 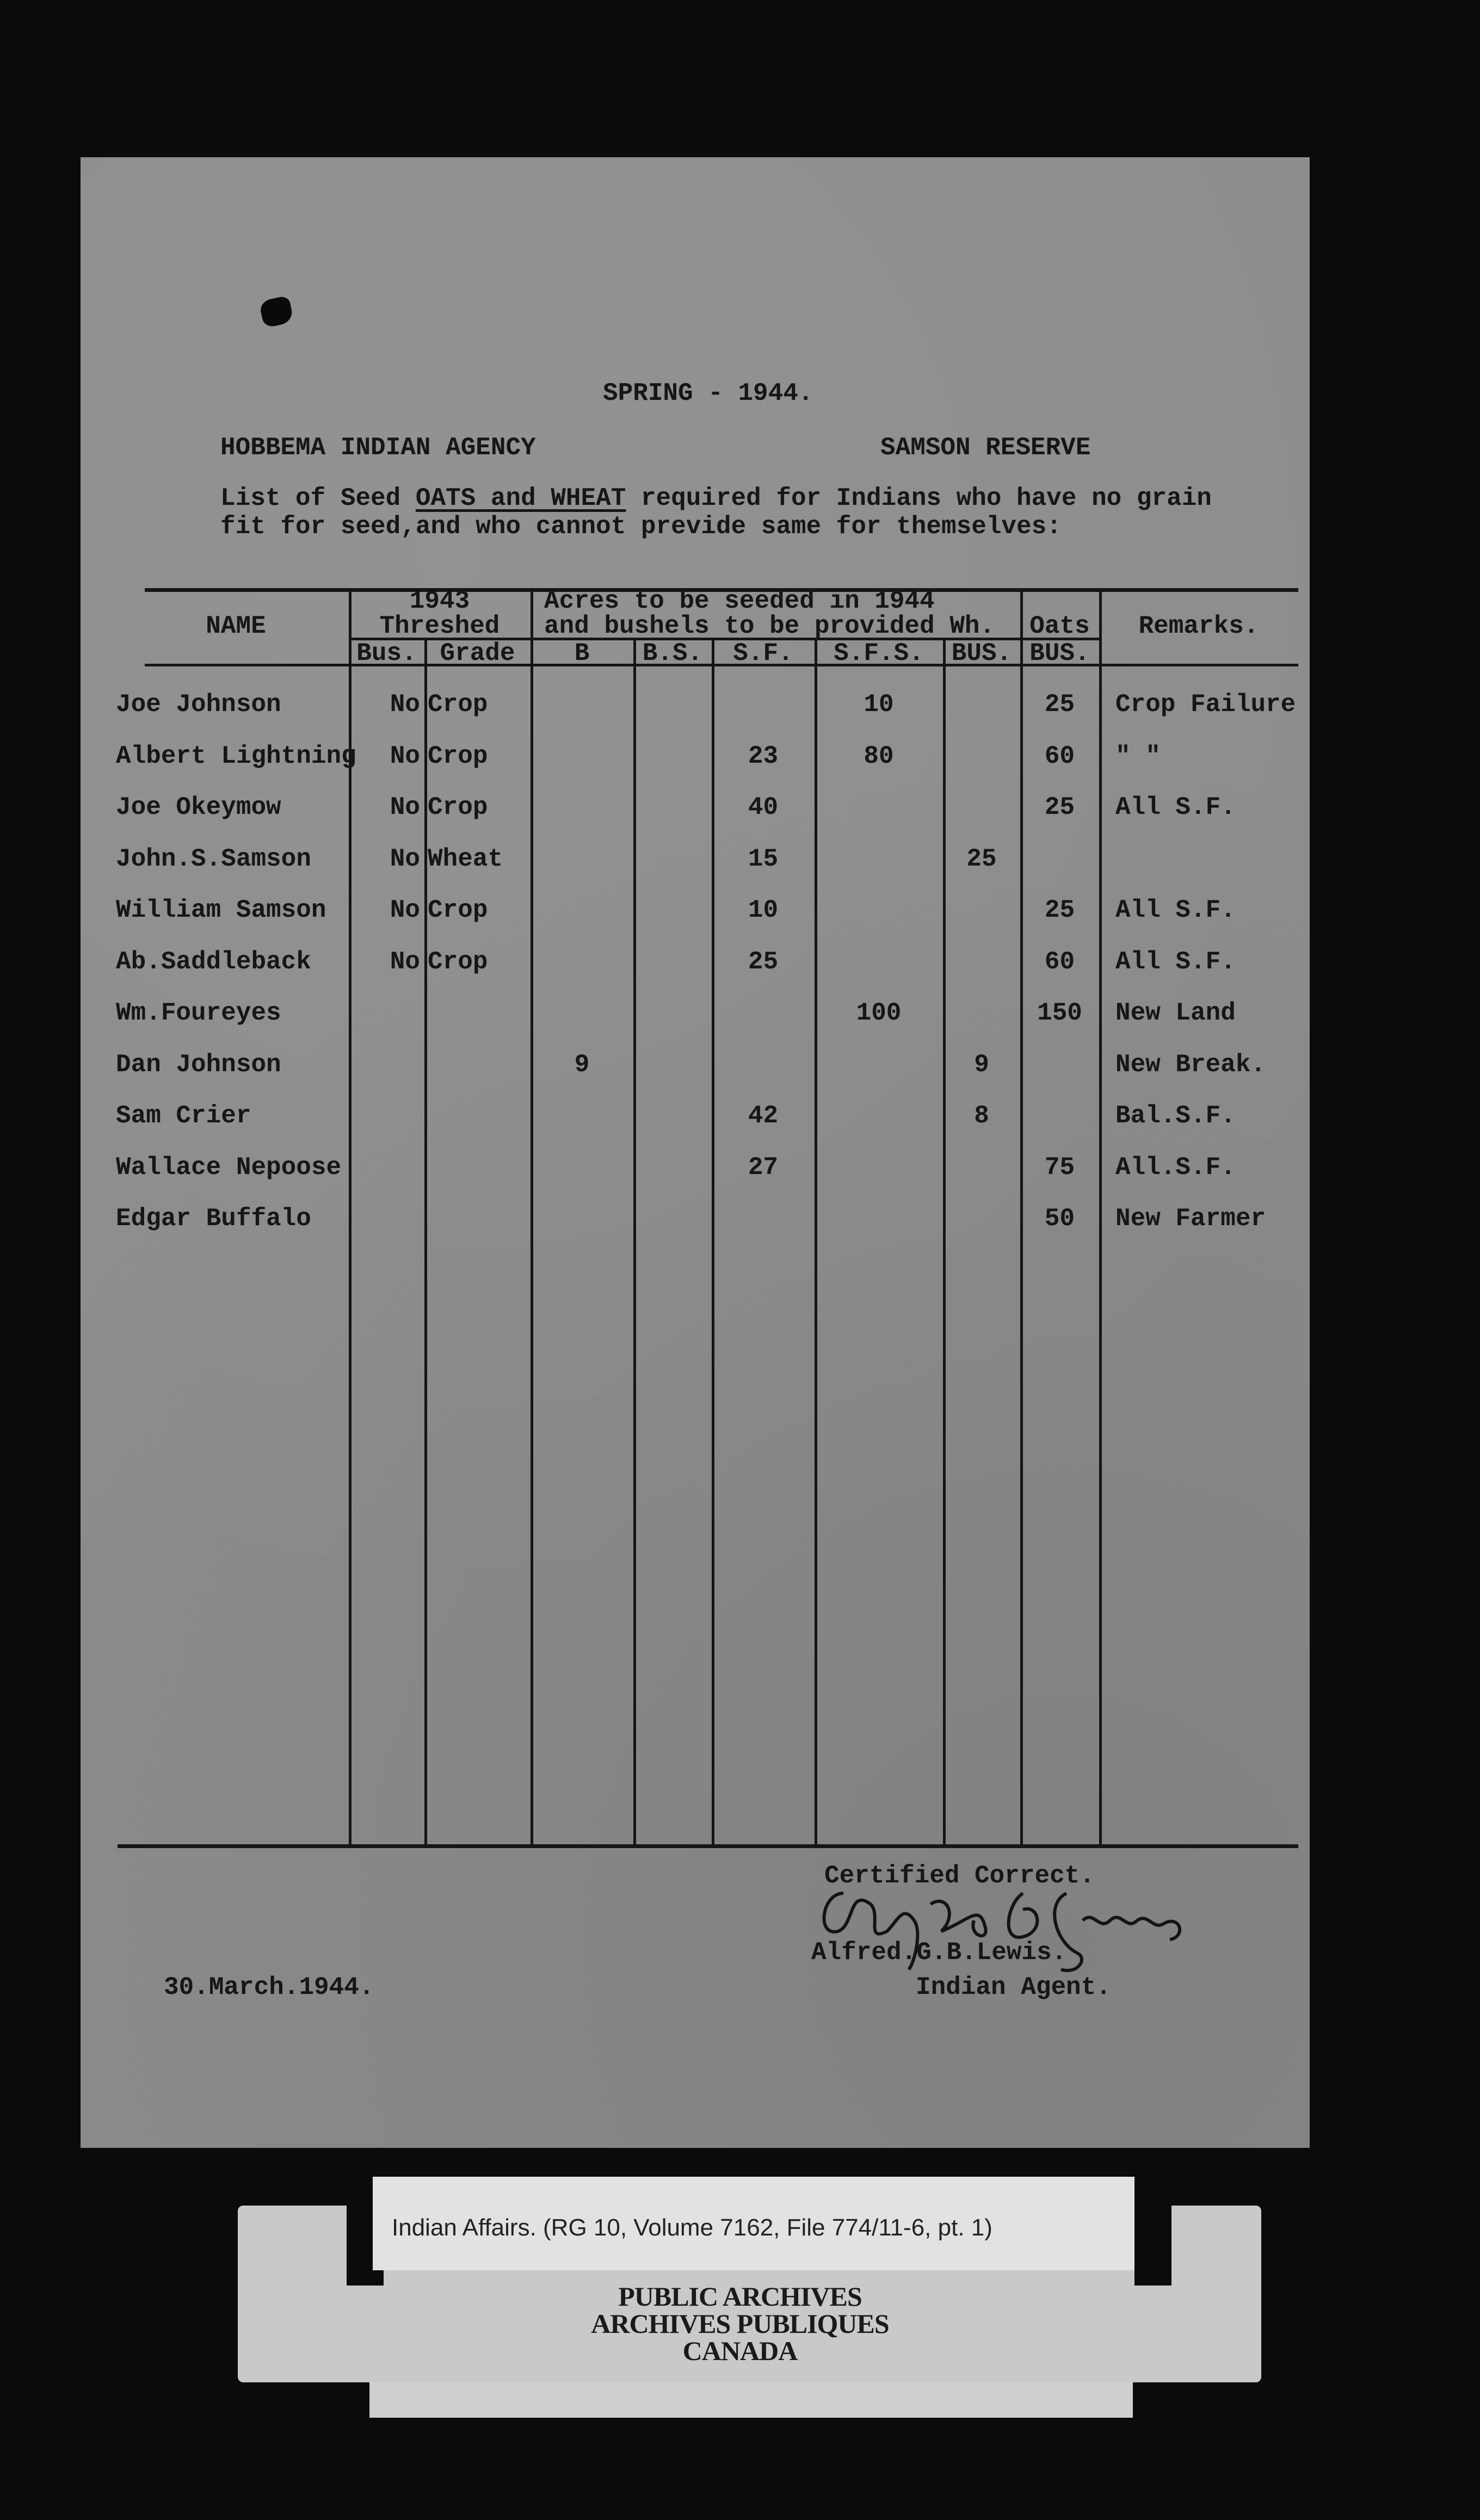 I want to click on row-sfs: 100, so click(x=879, y=1013).